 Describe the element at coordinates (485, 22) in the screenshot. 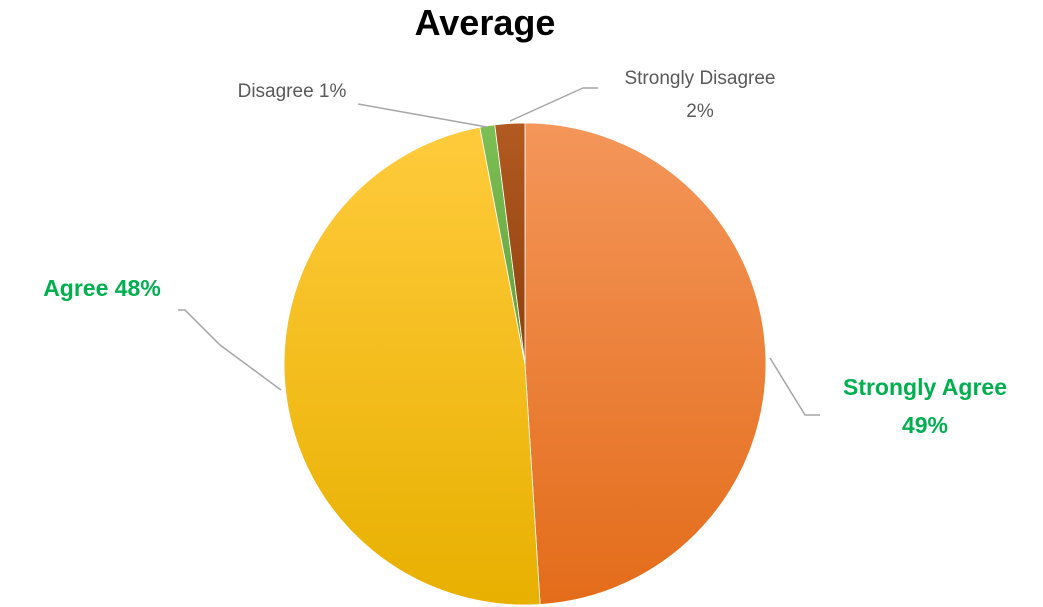

I see `chart-title: Average` at that location.